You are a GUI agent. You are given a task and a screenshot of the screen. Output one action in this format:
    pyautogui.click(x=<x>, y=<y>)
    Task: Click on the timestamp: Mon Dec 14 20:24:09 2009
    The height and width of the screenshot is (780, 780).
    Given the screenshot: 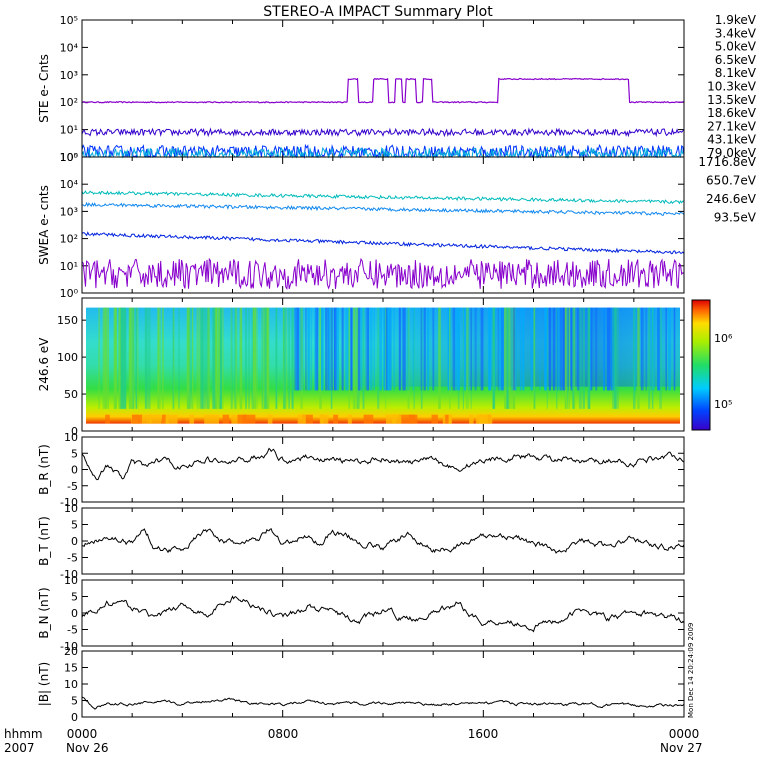 What is the action you would take?
    pyautogui.click(x=691, y=670)
    